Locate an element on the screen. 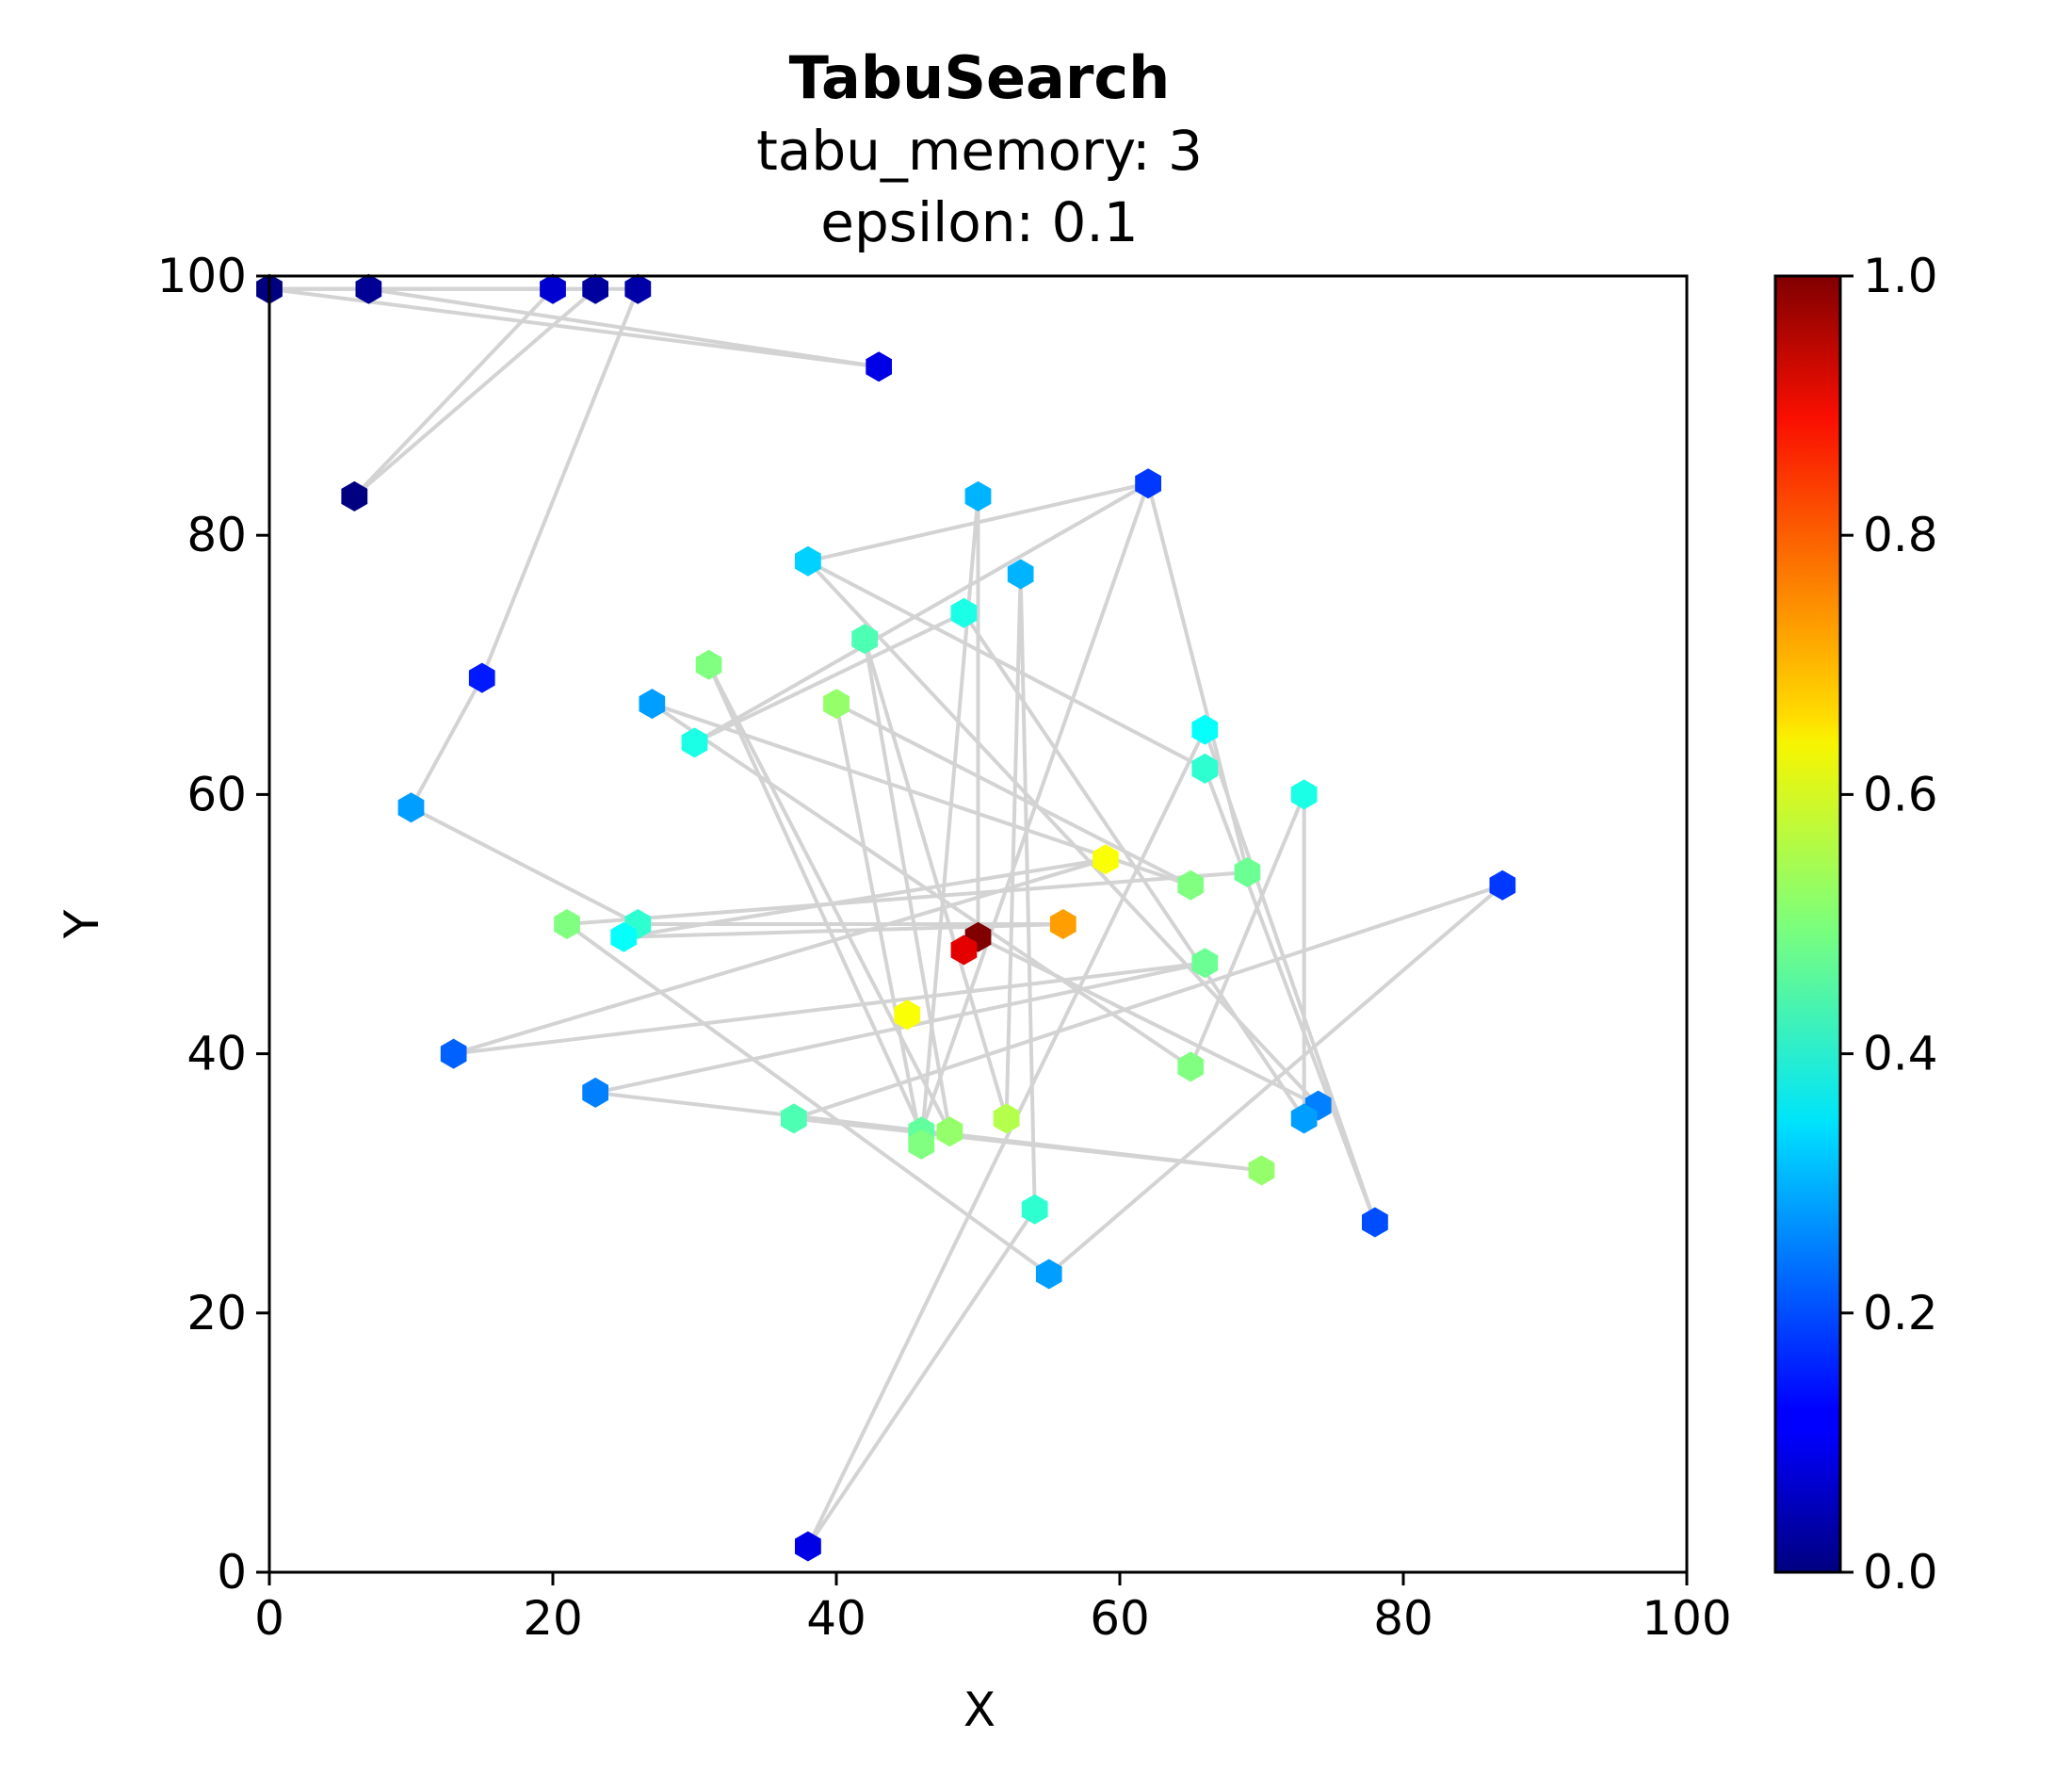 The image size is (2072, 1771). colorbar-ticks: 0.0 0.2 0.4 0.6 0.8 1.0 is located at coordinates (1889, 924).